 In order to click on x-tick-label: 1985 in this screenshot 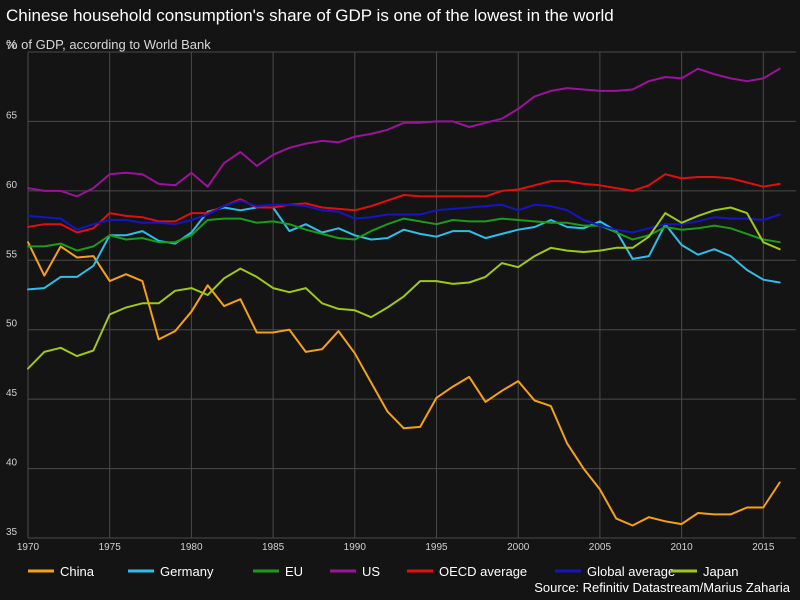, I will do `click(273, 547)`.